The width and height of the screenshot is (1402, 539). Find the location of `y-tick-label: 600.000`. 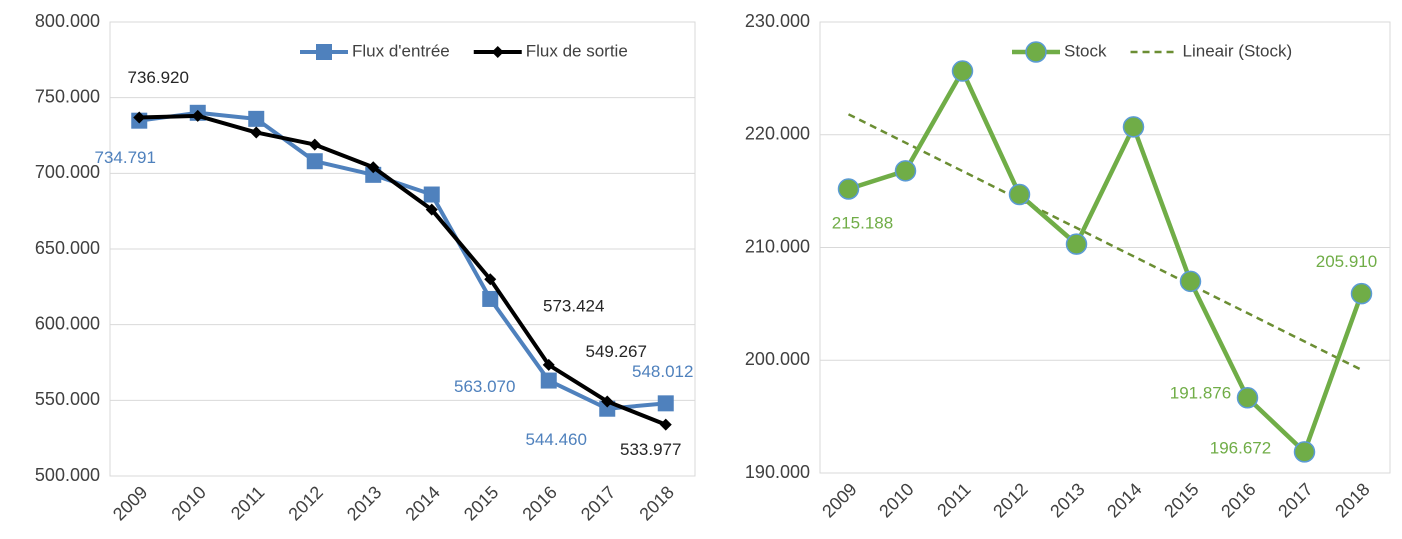

y-tick-label: 600.000 is located at coordinates (67, 323).